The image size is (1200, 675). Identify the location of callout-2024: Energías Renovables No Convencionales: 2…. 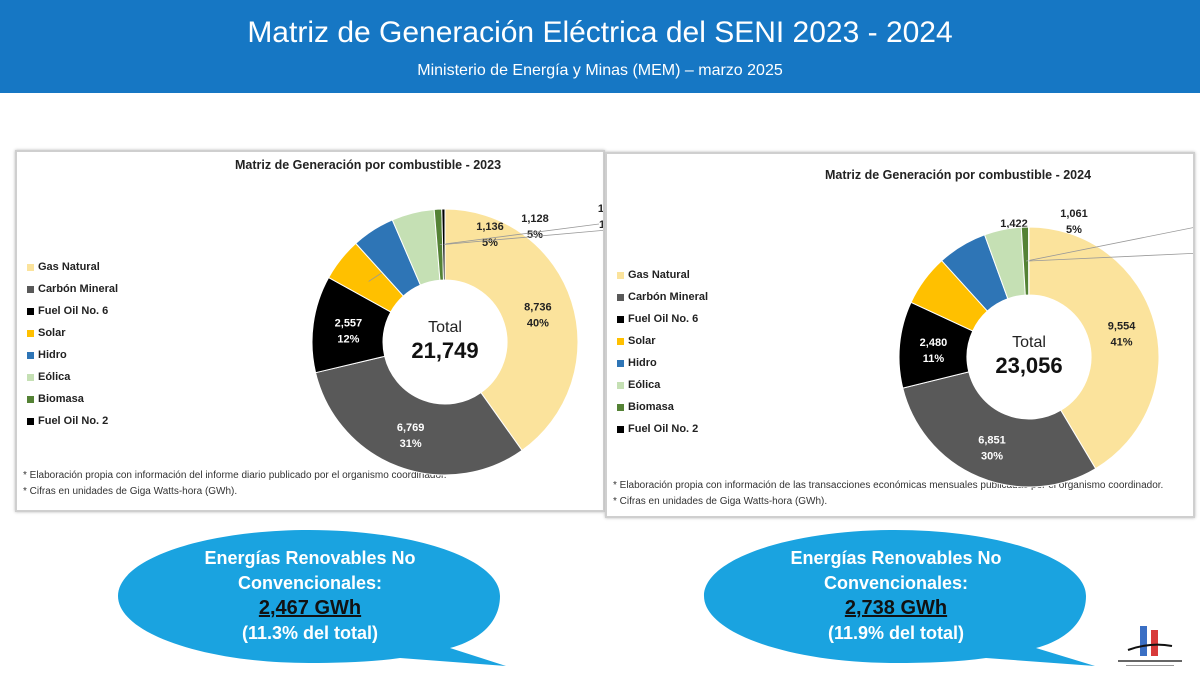
(896, 596).